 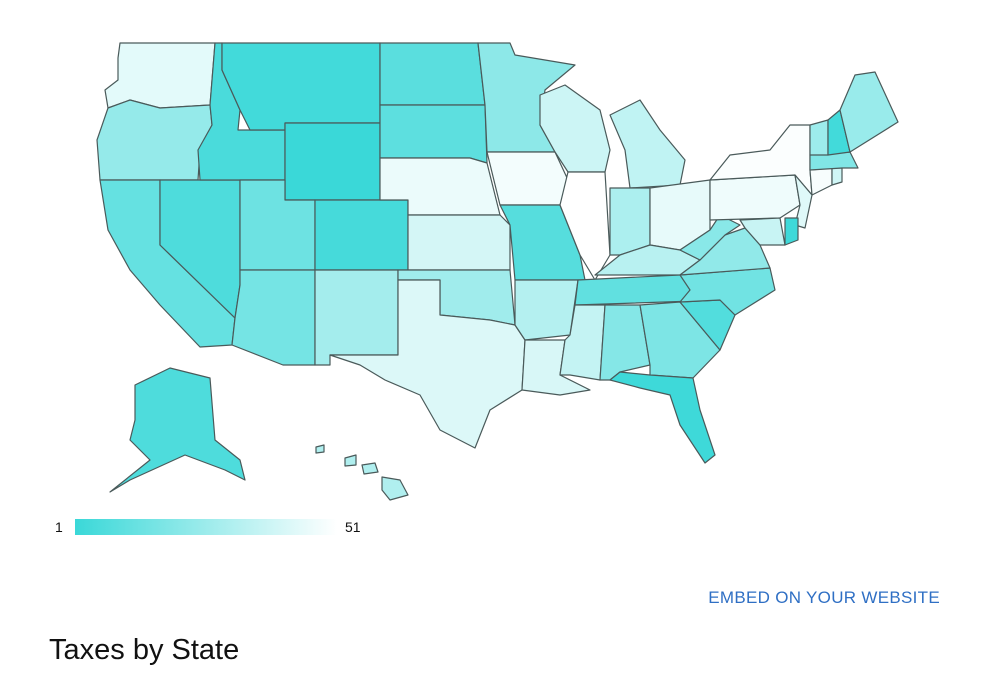 What do you see at coordinates (630, 221) in the screenshot?
I see `state-in` at bounding box center [630, 221].